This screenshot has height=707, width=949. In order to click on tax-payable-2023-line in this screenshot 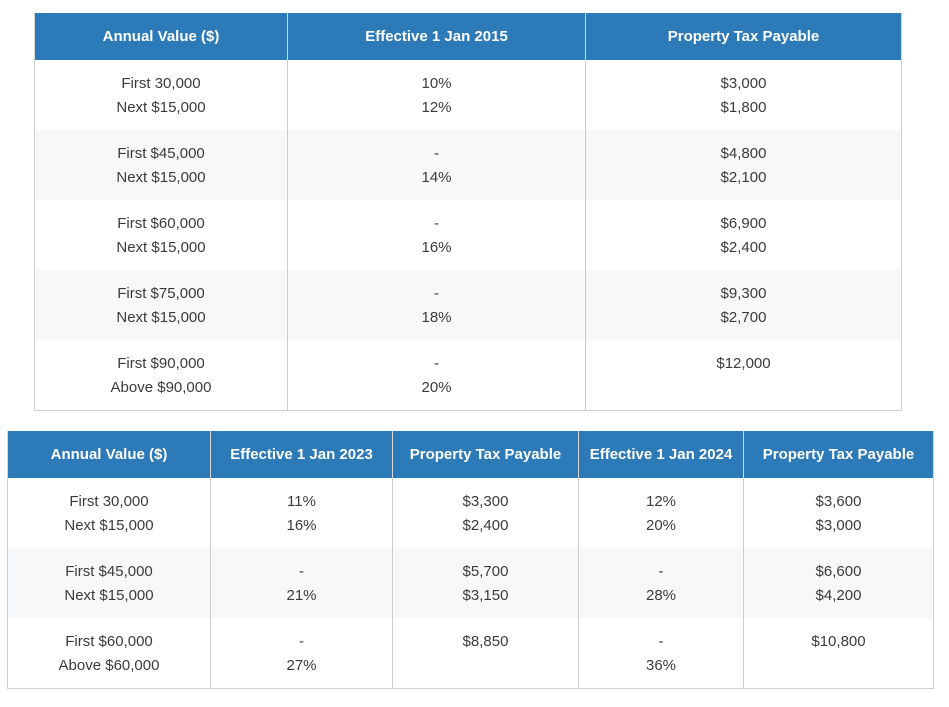, I will do `click(485, 666)`.